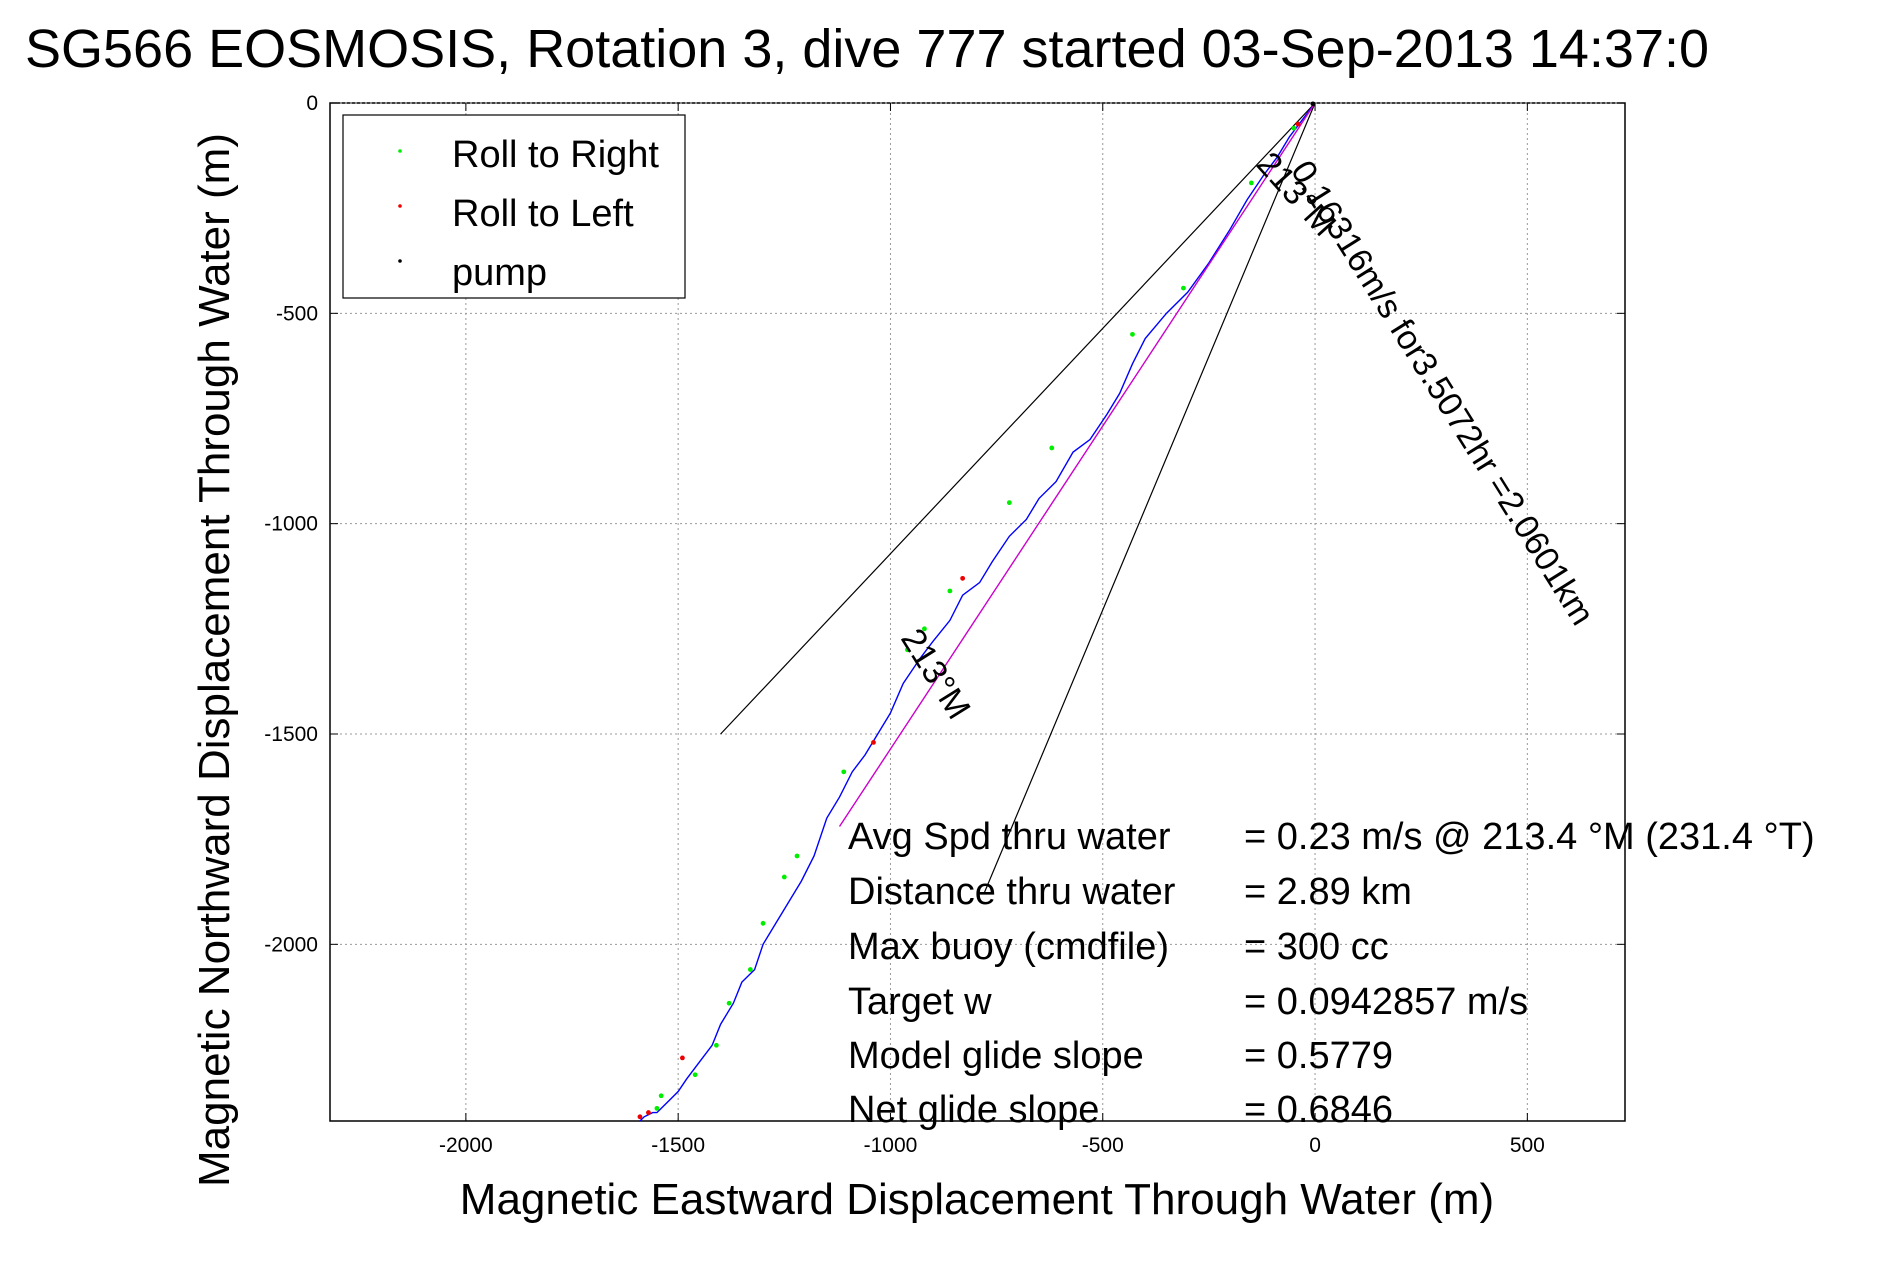 The height and width of the screenshot is (1262, 1891). I want to click on stat-label-avg-speed: Avg Spd thru water, so click(1009, 837).